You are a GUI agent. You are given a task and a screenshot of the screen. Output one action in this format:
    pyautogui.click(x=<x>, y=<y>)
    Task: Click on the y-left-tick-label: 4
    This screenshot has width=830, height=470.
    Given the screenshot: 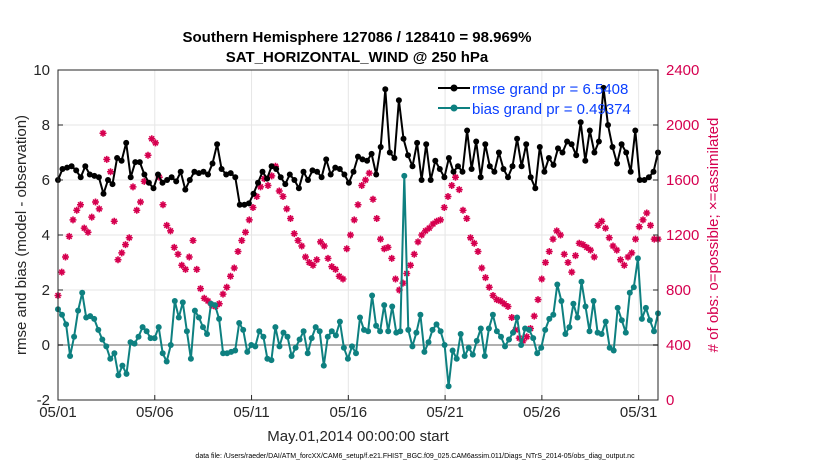 What is the action you would take?
    pyautogui.click(x=46, y=235)
    